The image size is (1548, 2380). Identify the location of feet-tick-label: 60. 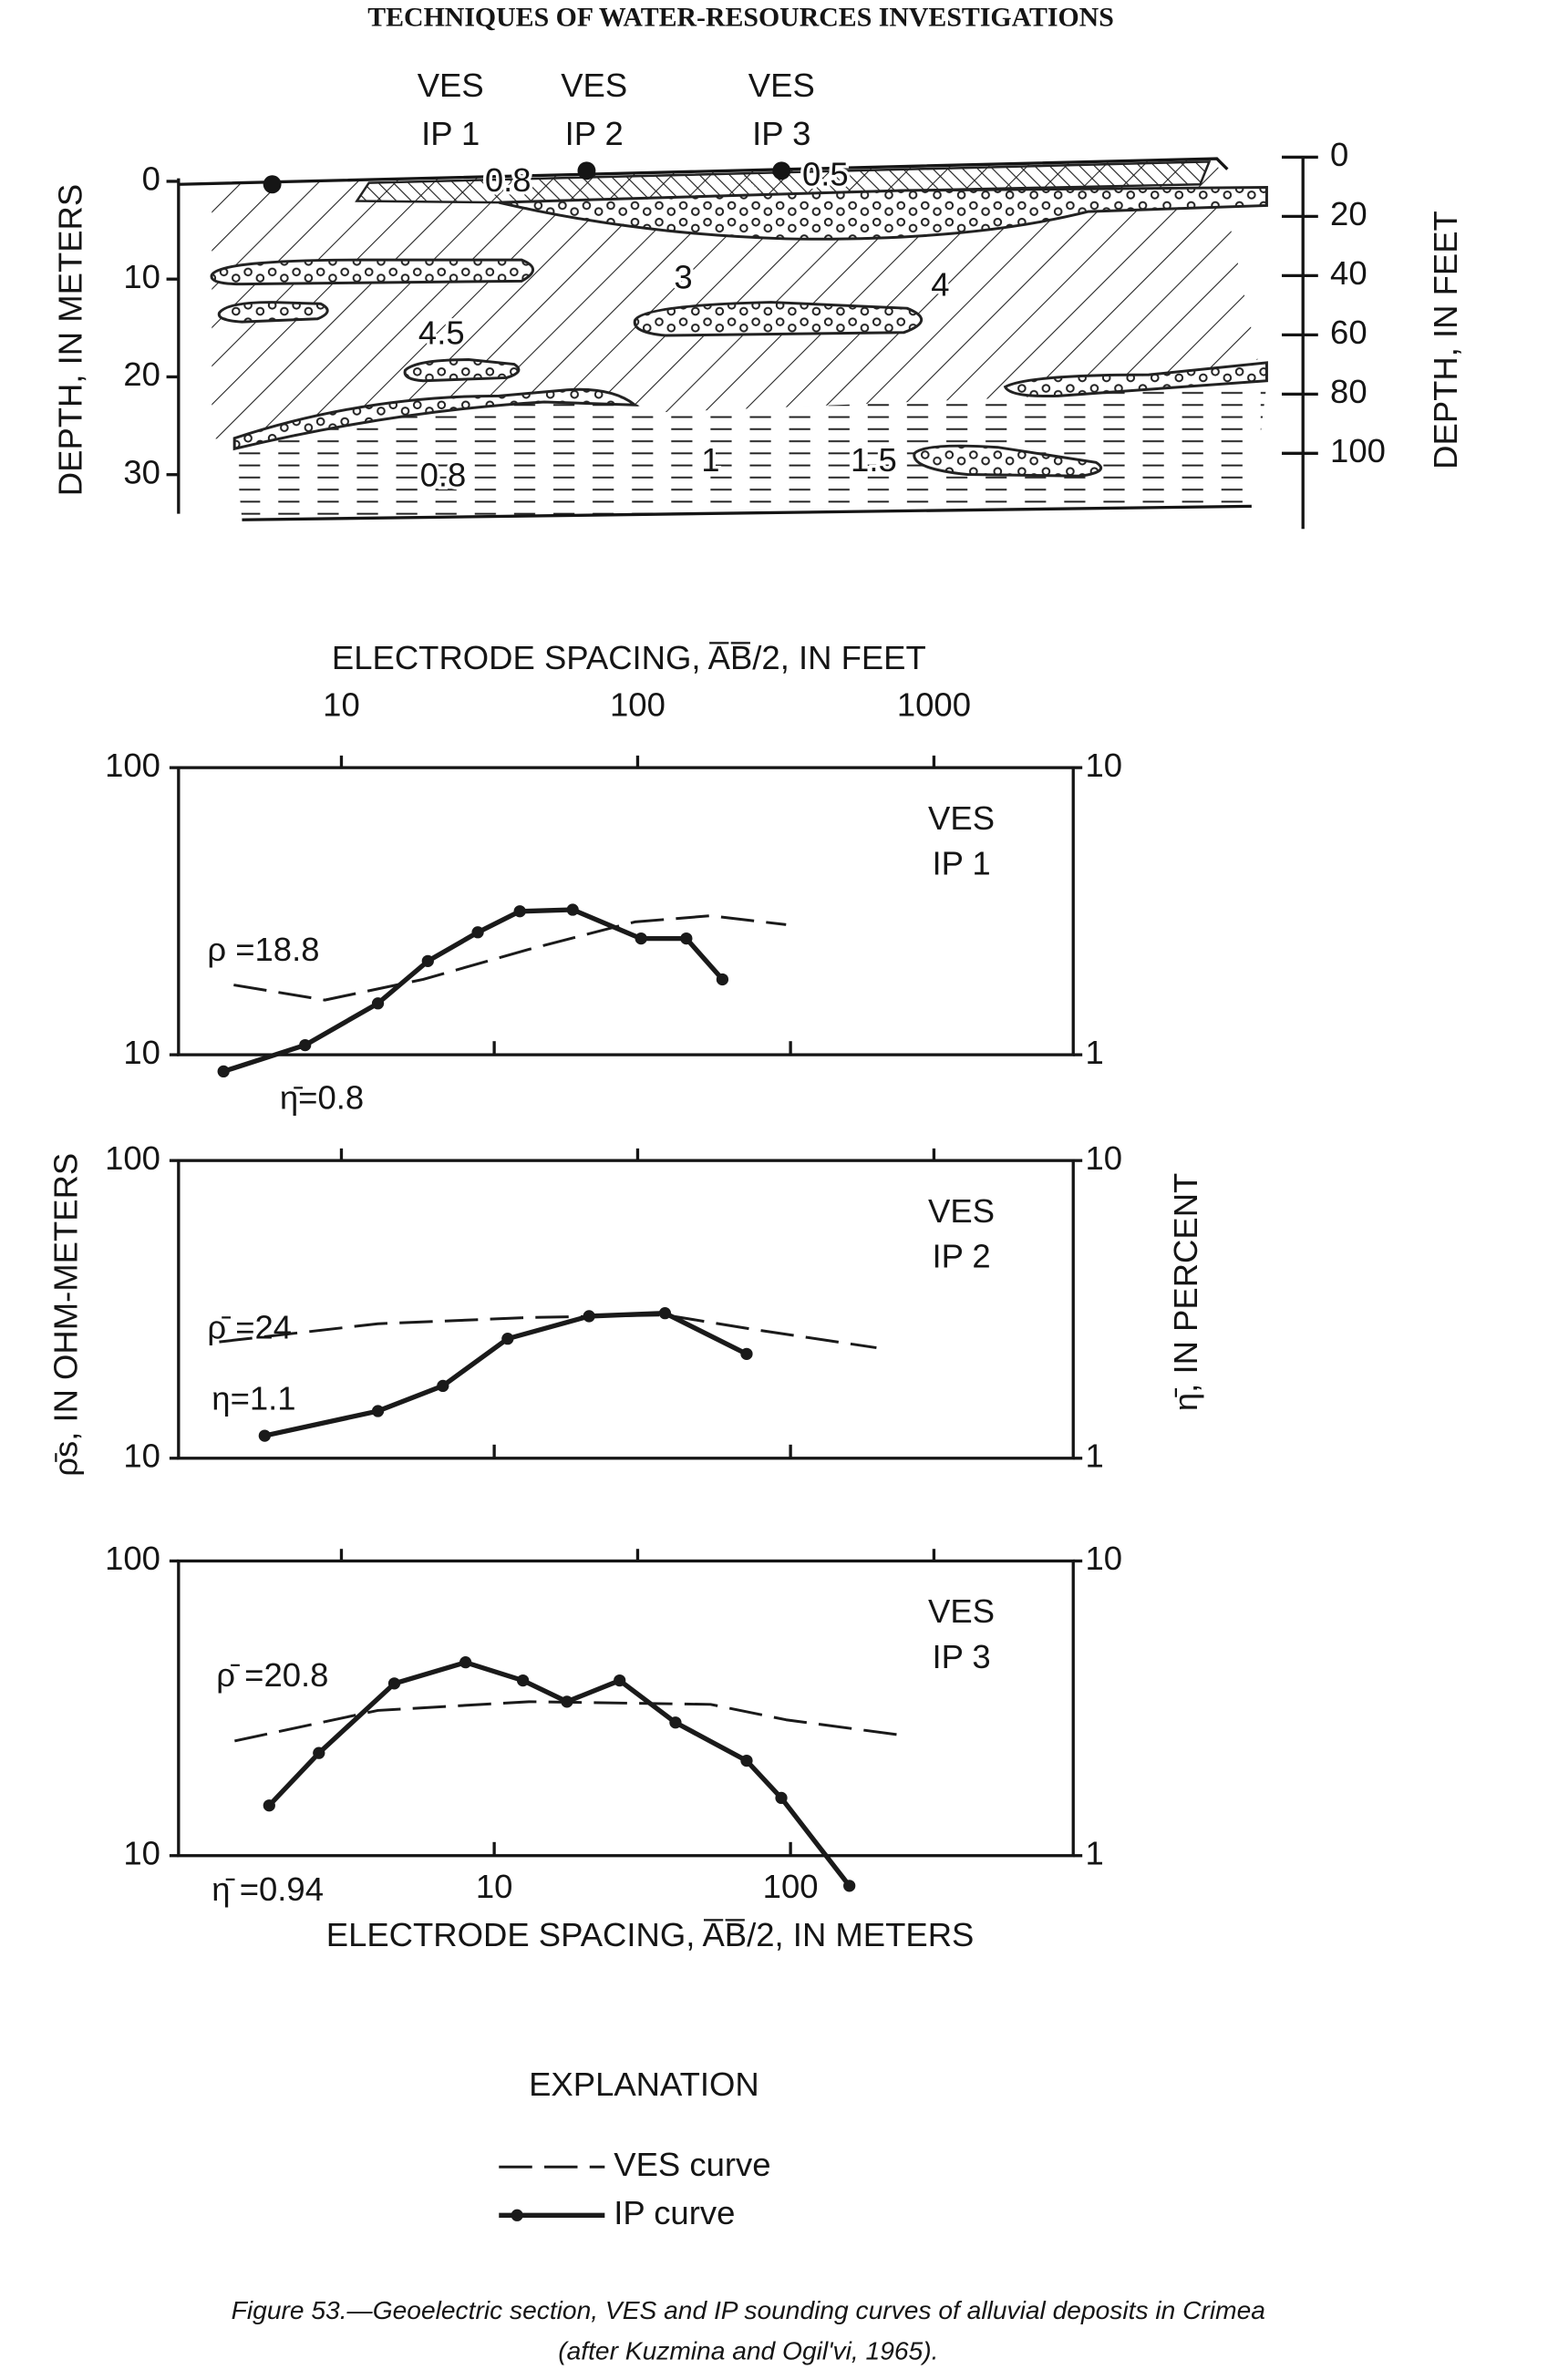
(1348, 333).